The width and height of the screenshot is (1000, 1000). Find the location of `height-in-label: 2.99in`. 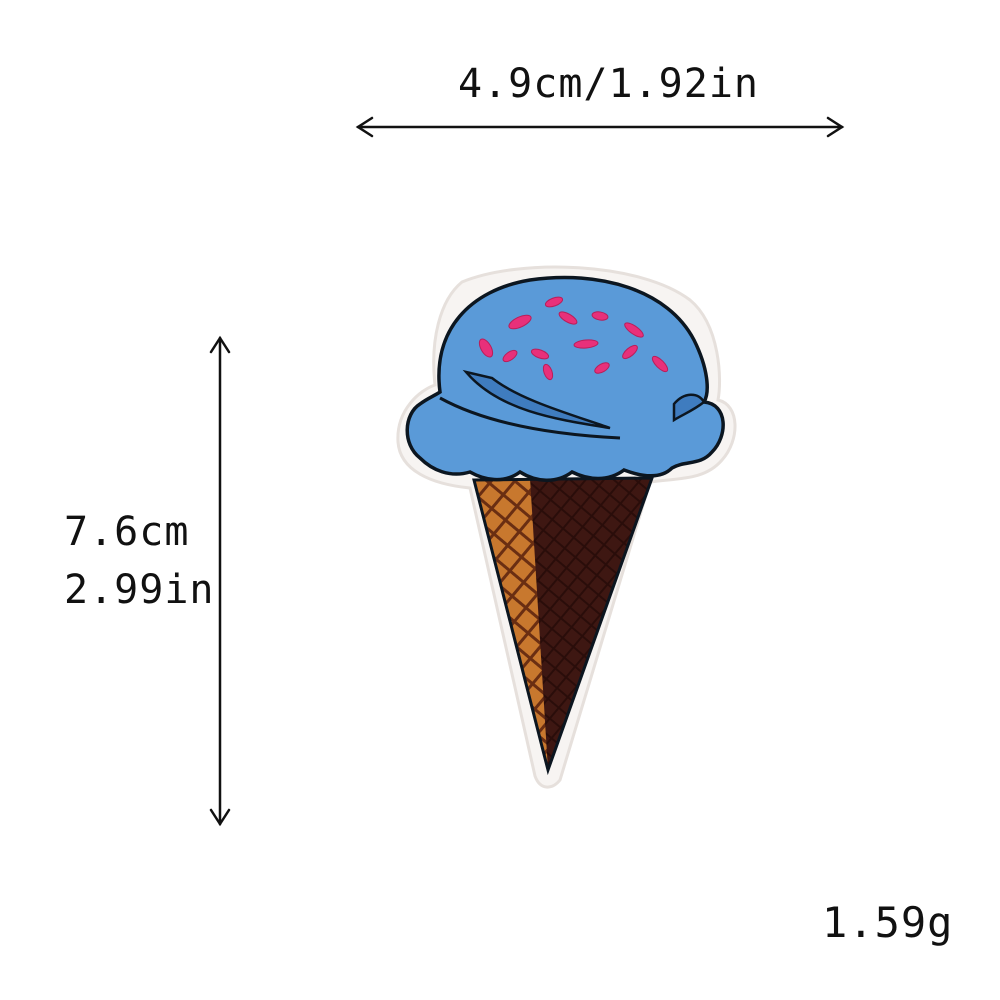

height-in-label: 2.99in is located at coordinates (139, 590).